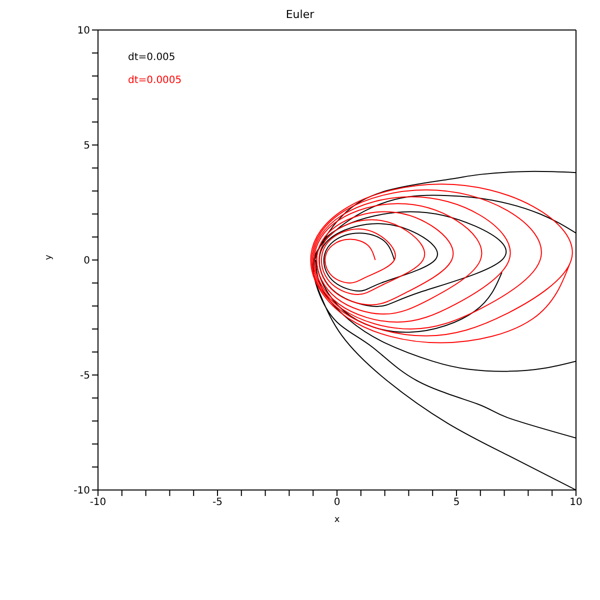 The image size is (600, 600). I want to click on y-tick-label: -5, so click(85, 376).